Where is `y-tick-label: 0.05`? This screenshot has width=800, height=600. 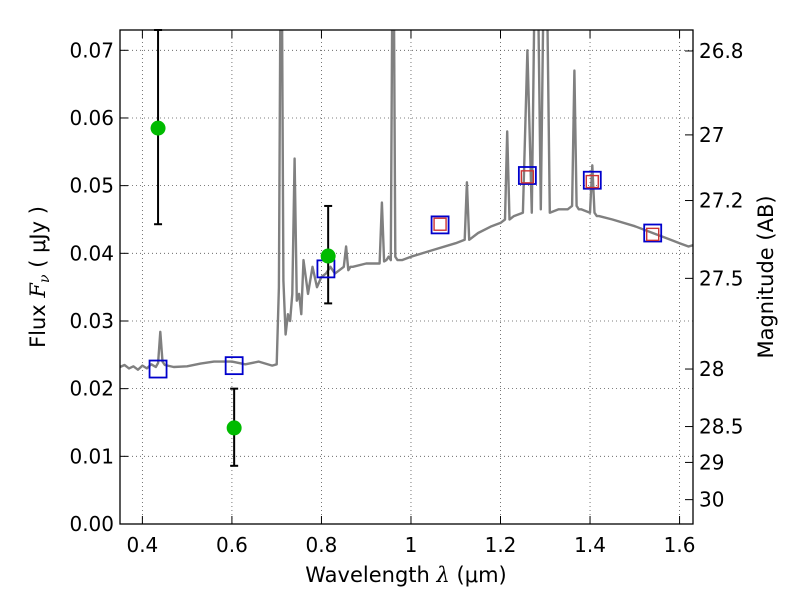 y-tick-label: 0.05 is located at coordinates (91, 186).